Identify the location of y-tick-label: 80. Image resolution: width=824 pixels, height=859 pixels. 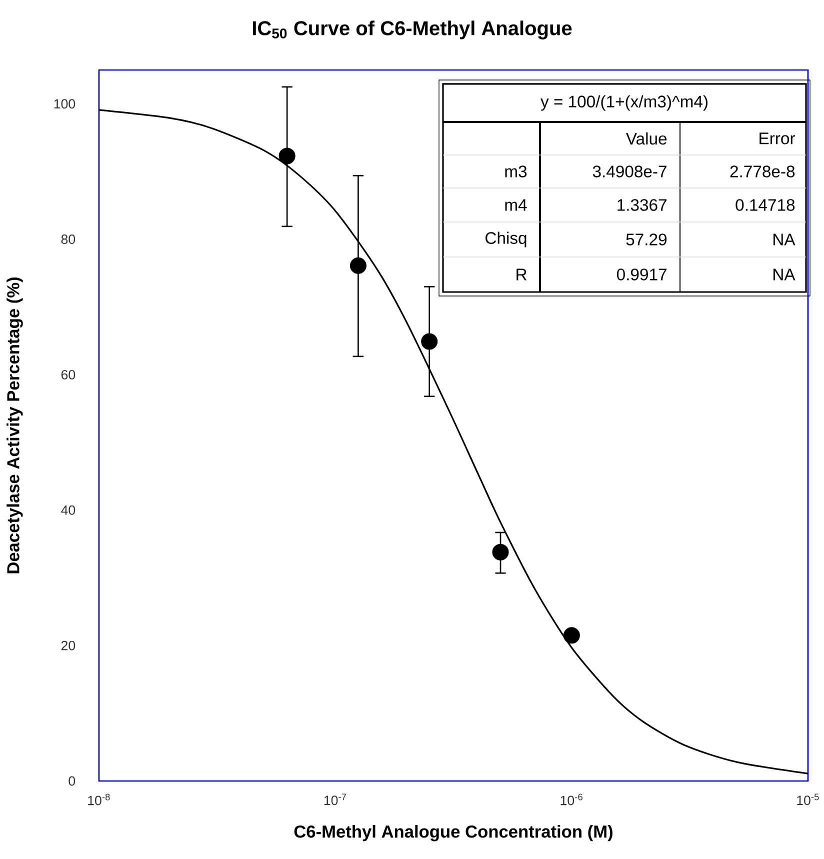
(68, 239).